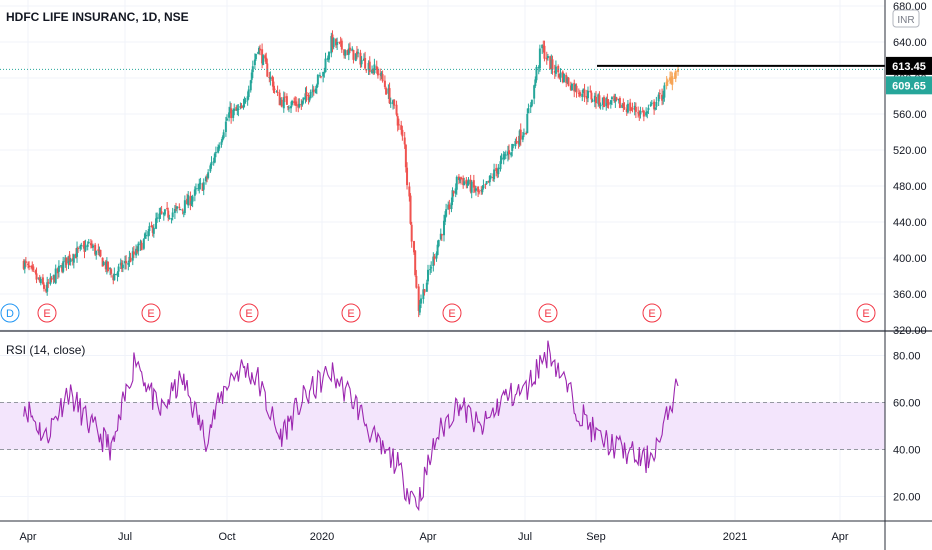 The width and height of the screenshot is (932, 550). I want to click on event-marker-label: E, so click(547, 314).